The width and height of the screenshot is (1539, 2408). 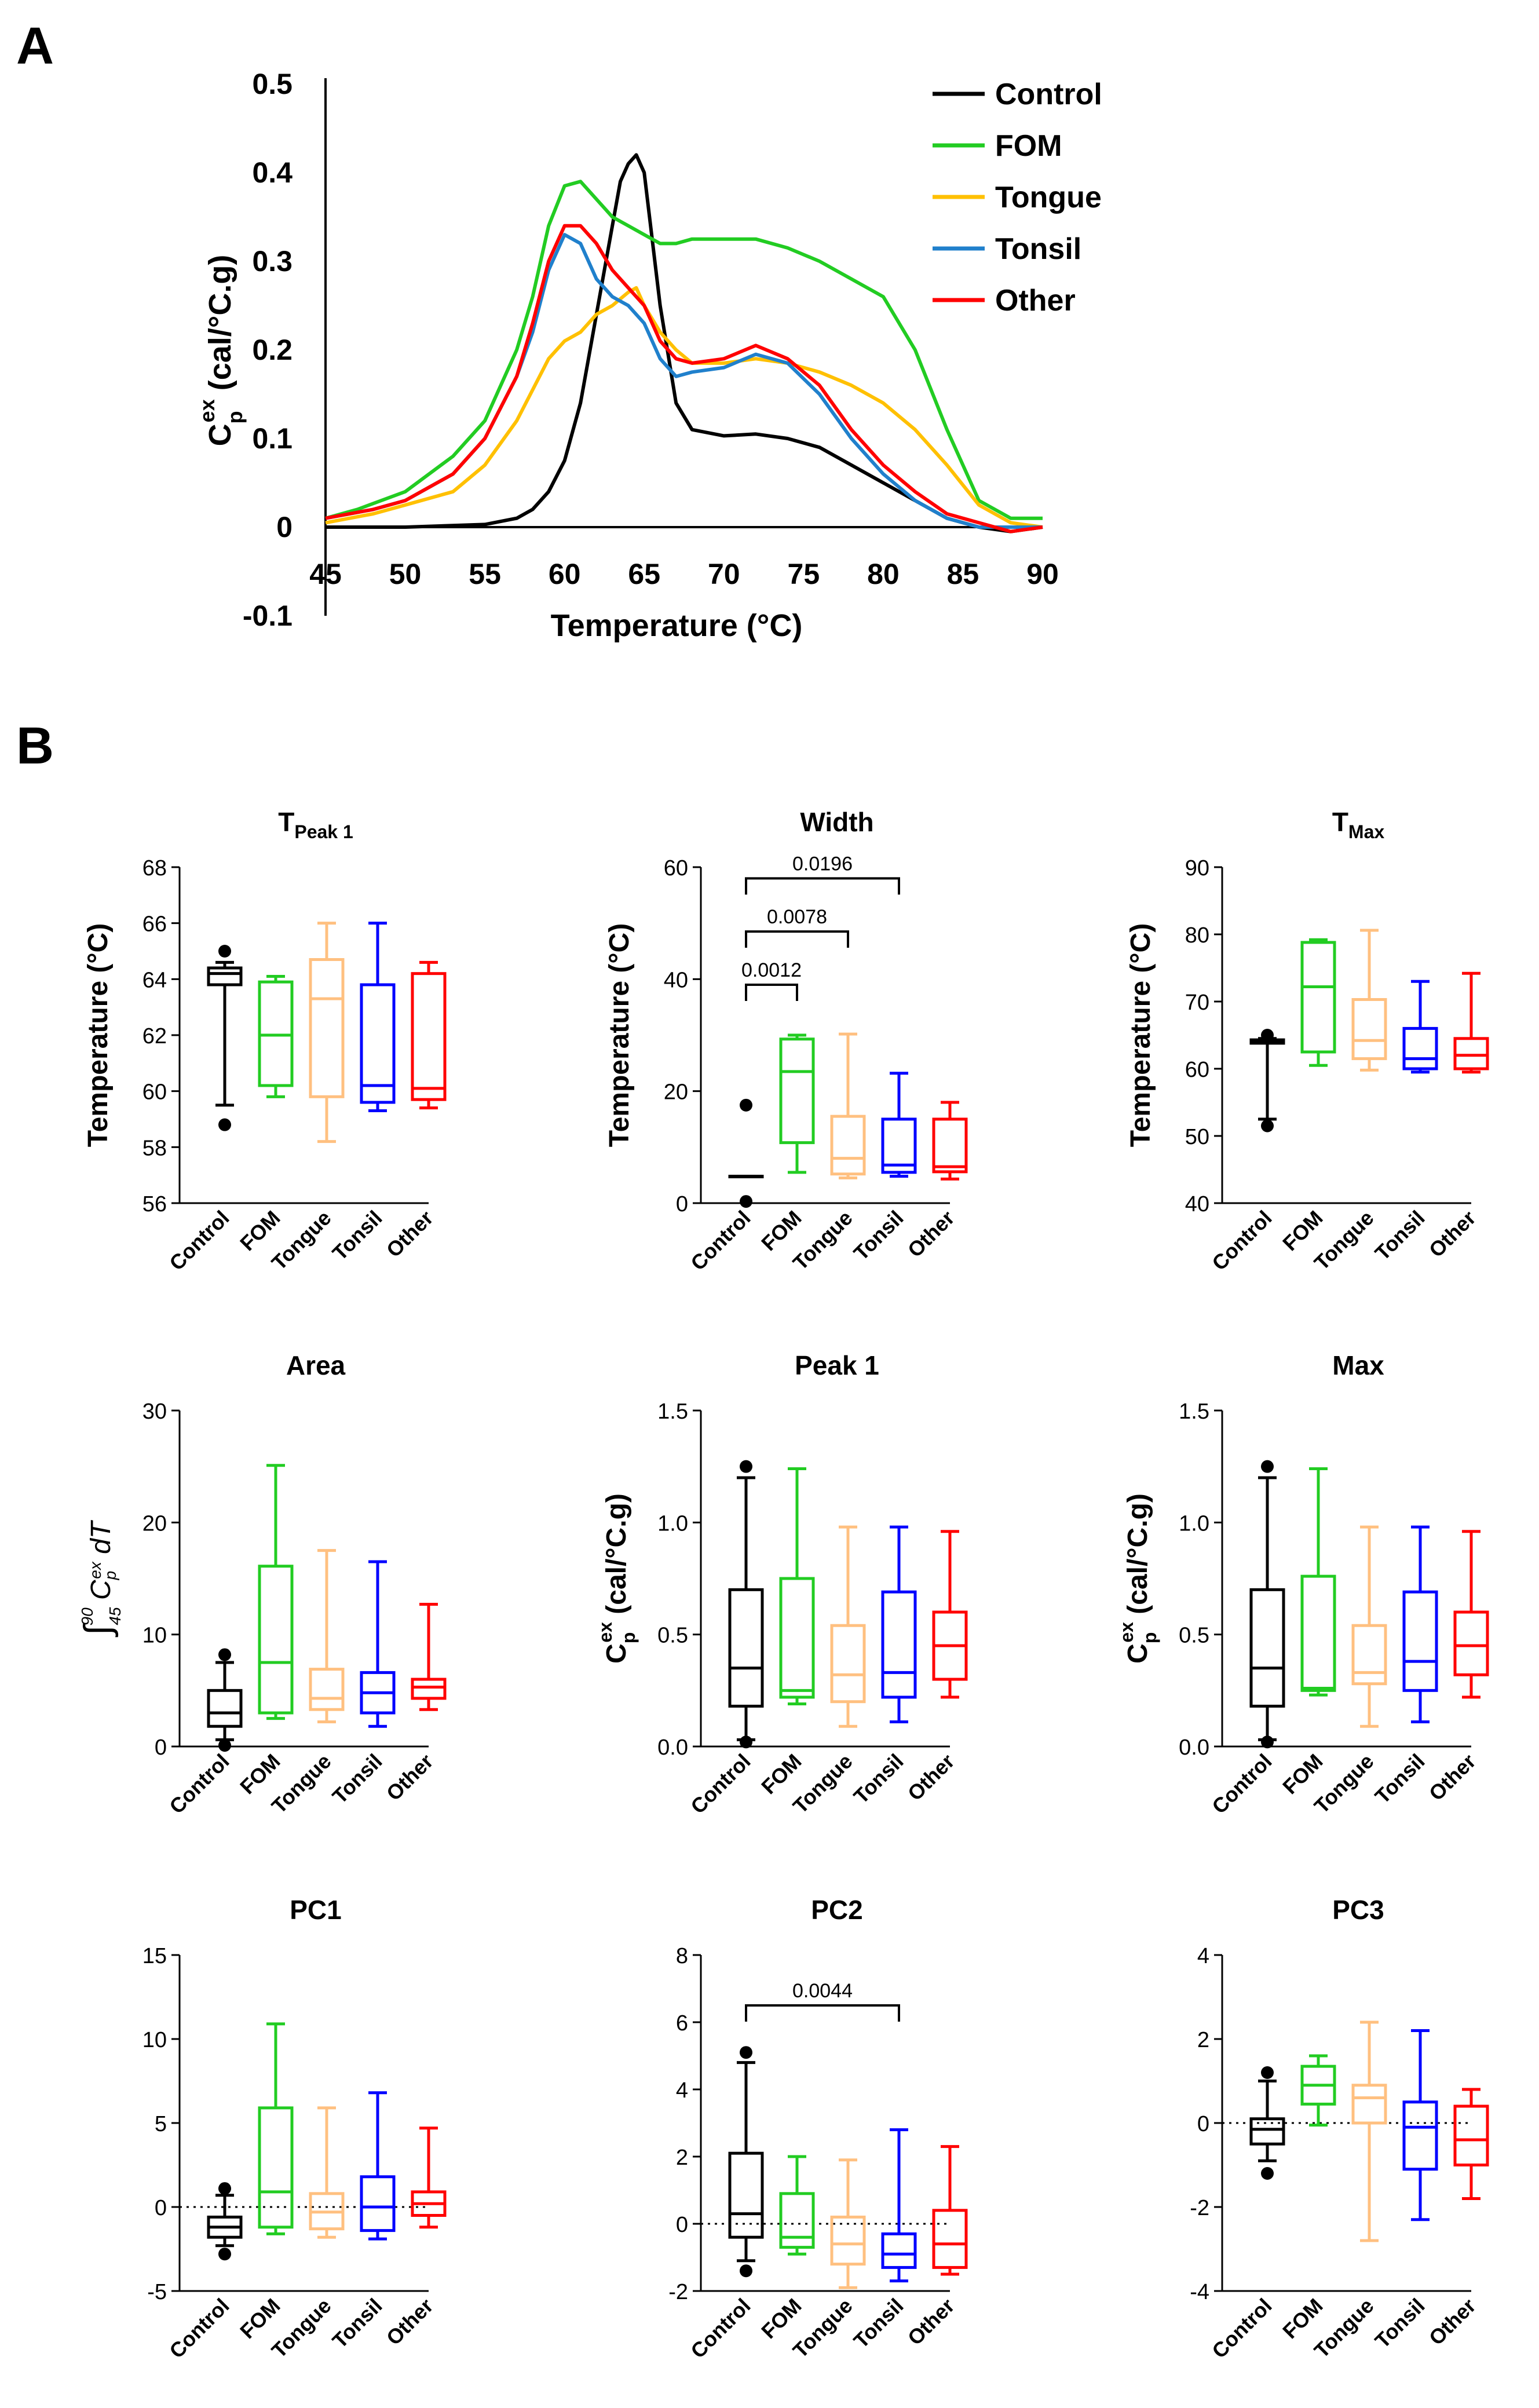 What do you see at coordinates (1049, 95) in the screenshot?
I see `legend-label-control: Control` at bounding box center [1049, 95].